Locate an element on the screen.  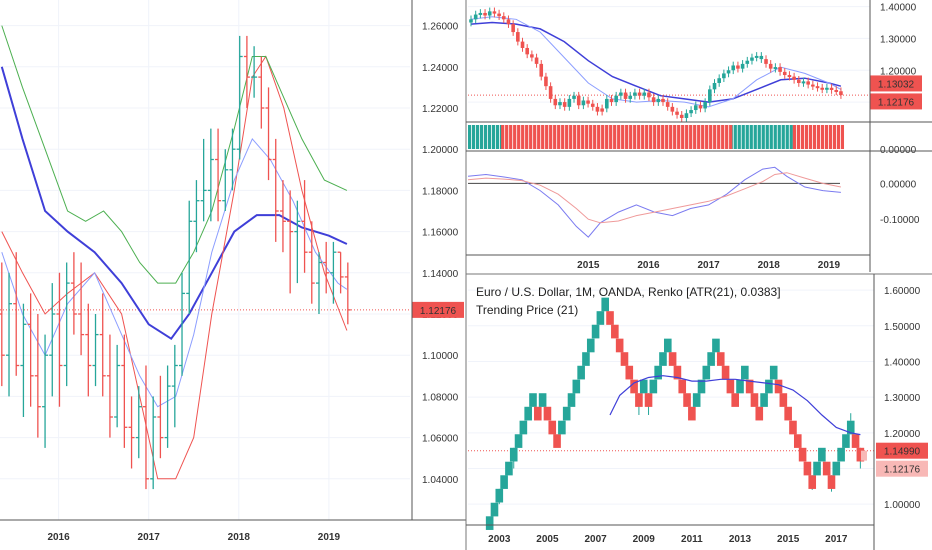
weekly-last-price-label-bg is located at coordinates (438, 309).